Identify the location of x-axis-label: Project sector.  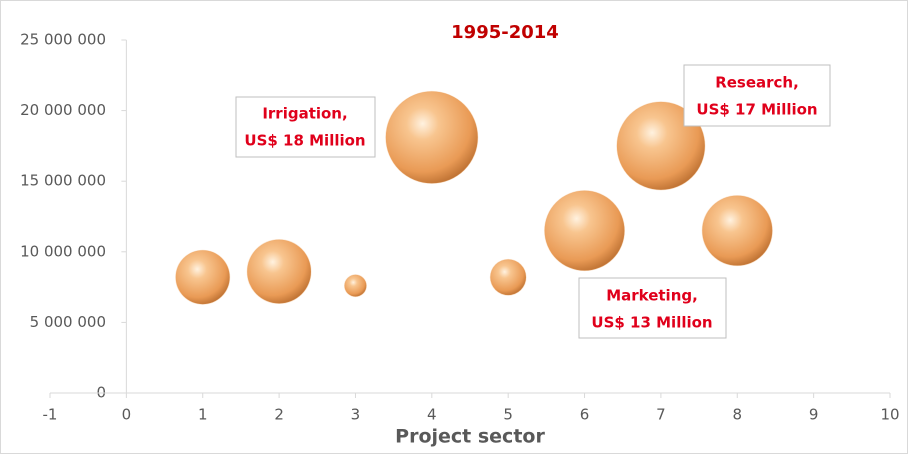
(470, 437).